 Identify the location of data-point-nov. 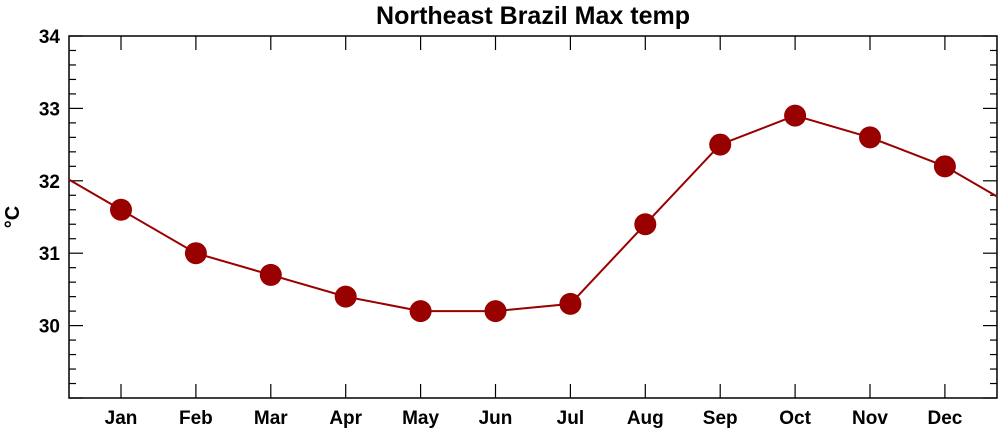
(870, 137).